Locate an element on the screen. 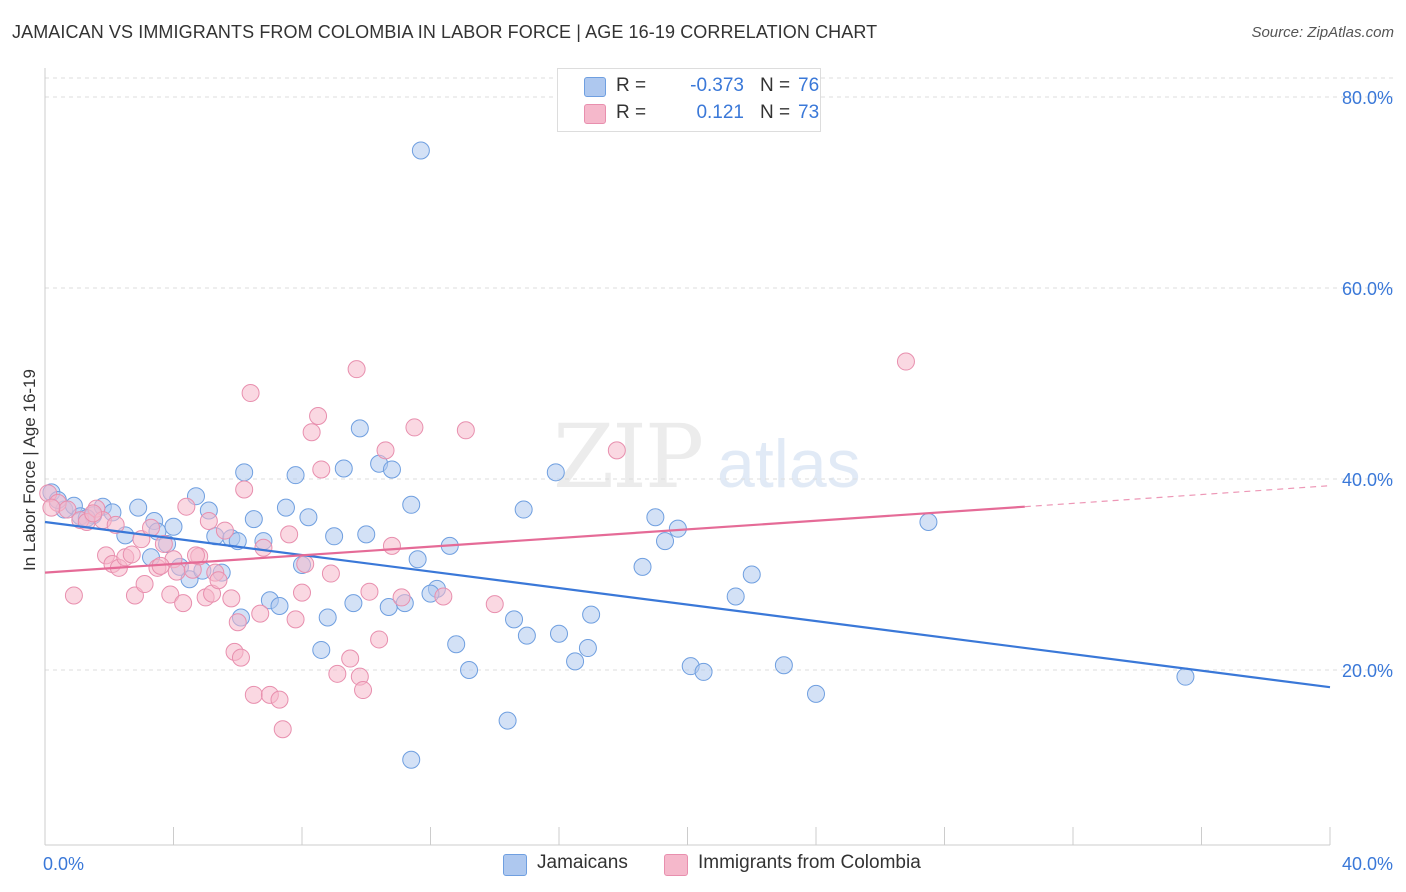  legend-label-colombia: Immigrants from Colombia is located at coordinates (809, 862).